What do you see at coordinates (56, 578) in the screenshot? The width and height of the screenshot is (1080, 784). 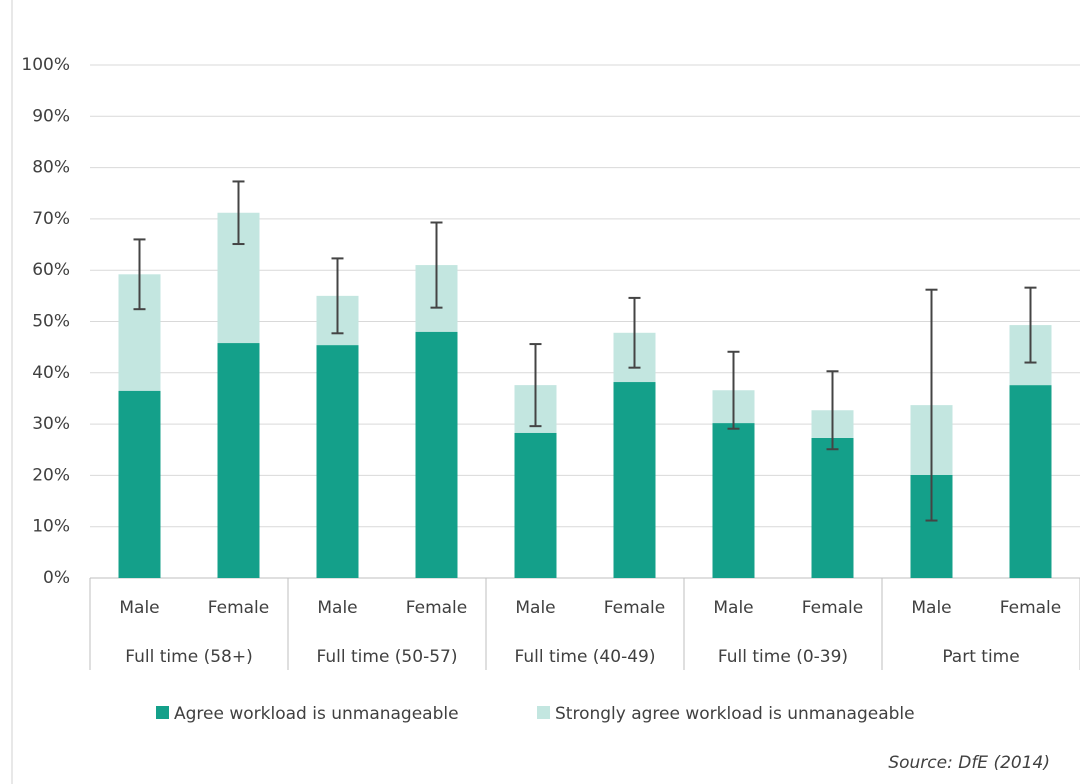 I see `y-tick-label: 0%` at bounding box center [56, 578].